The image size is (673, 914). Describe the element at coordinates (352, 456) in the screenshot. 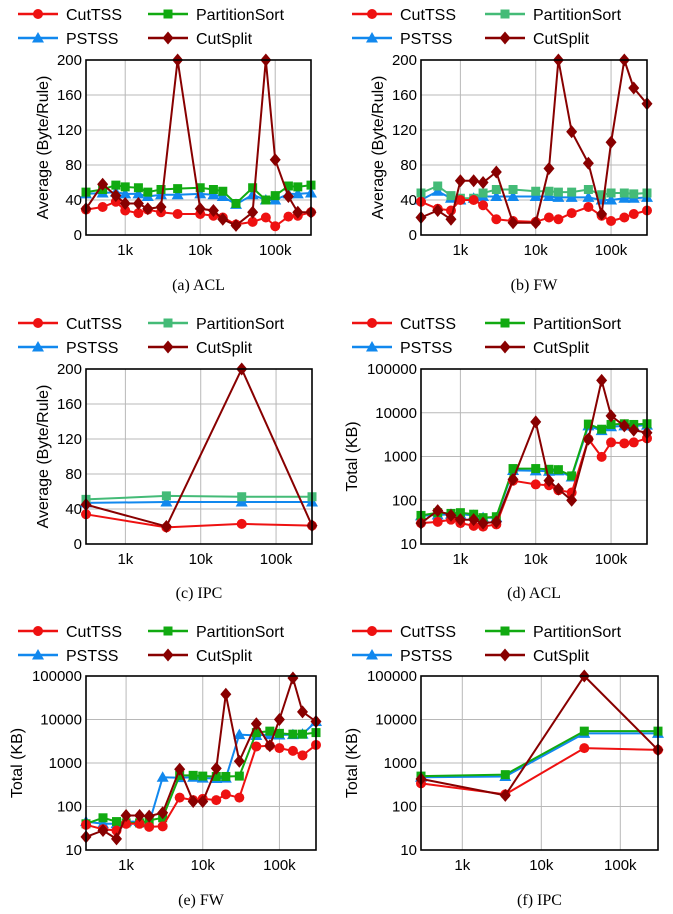

I see `y-axis-label: Total (KB)` at that location.